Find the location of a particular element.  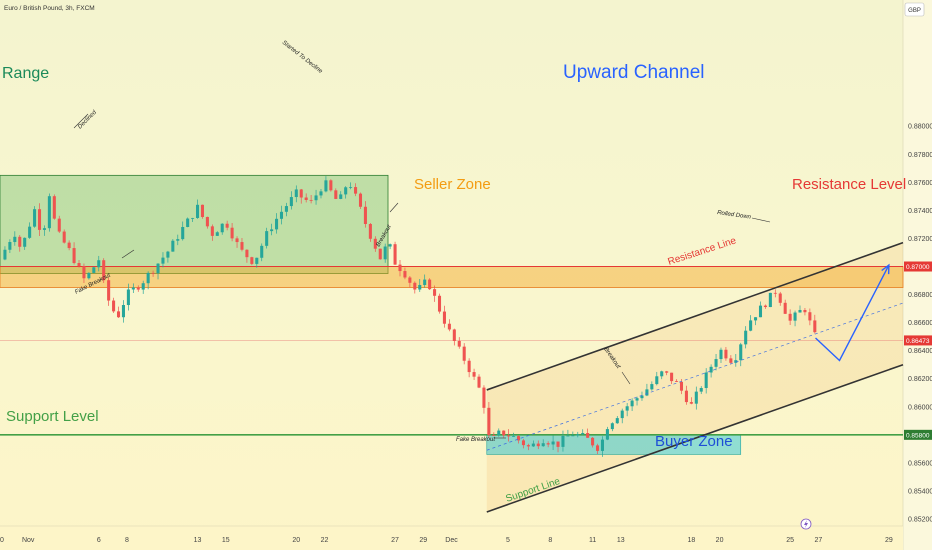

time-axis is located at coordinates (451, 538).